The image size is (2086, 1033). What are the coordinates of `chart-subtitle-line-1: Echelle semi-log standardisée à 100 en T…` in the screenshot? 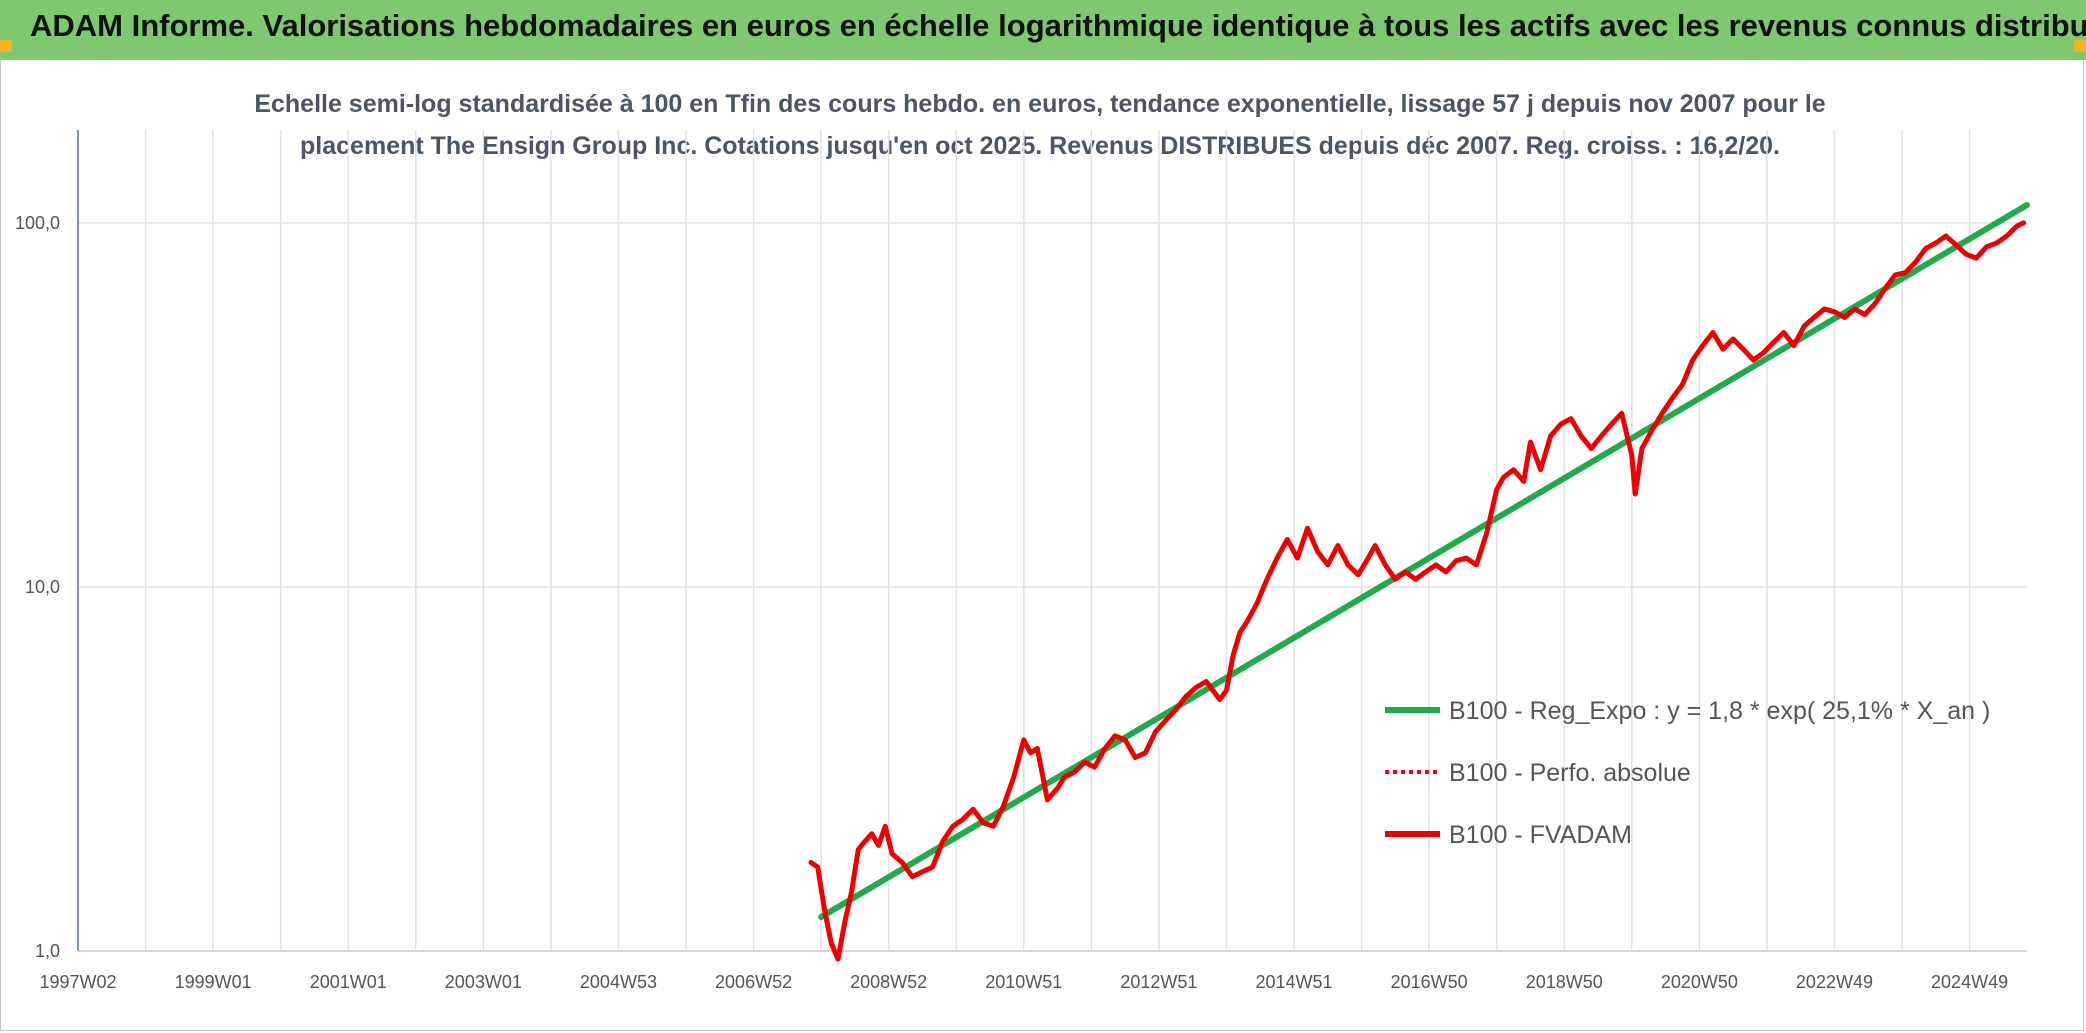 It's located at (1040, 104).